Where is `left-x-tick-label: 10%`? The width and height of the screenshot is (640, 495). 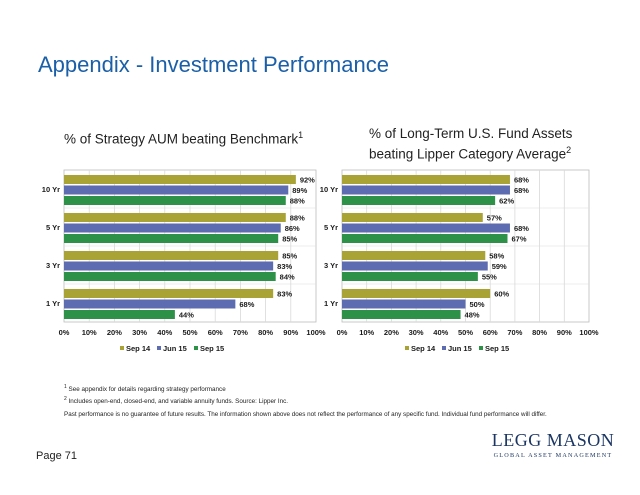
left-x-tick-label: 10% is located at coordinates (89, 332).